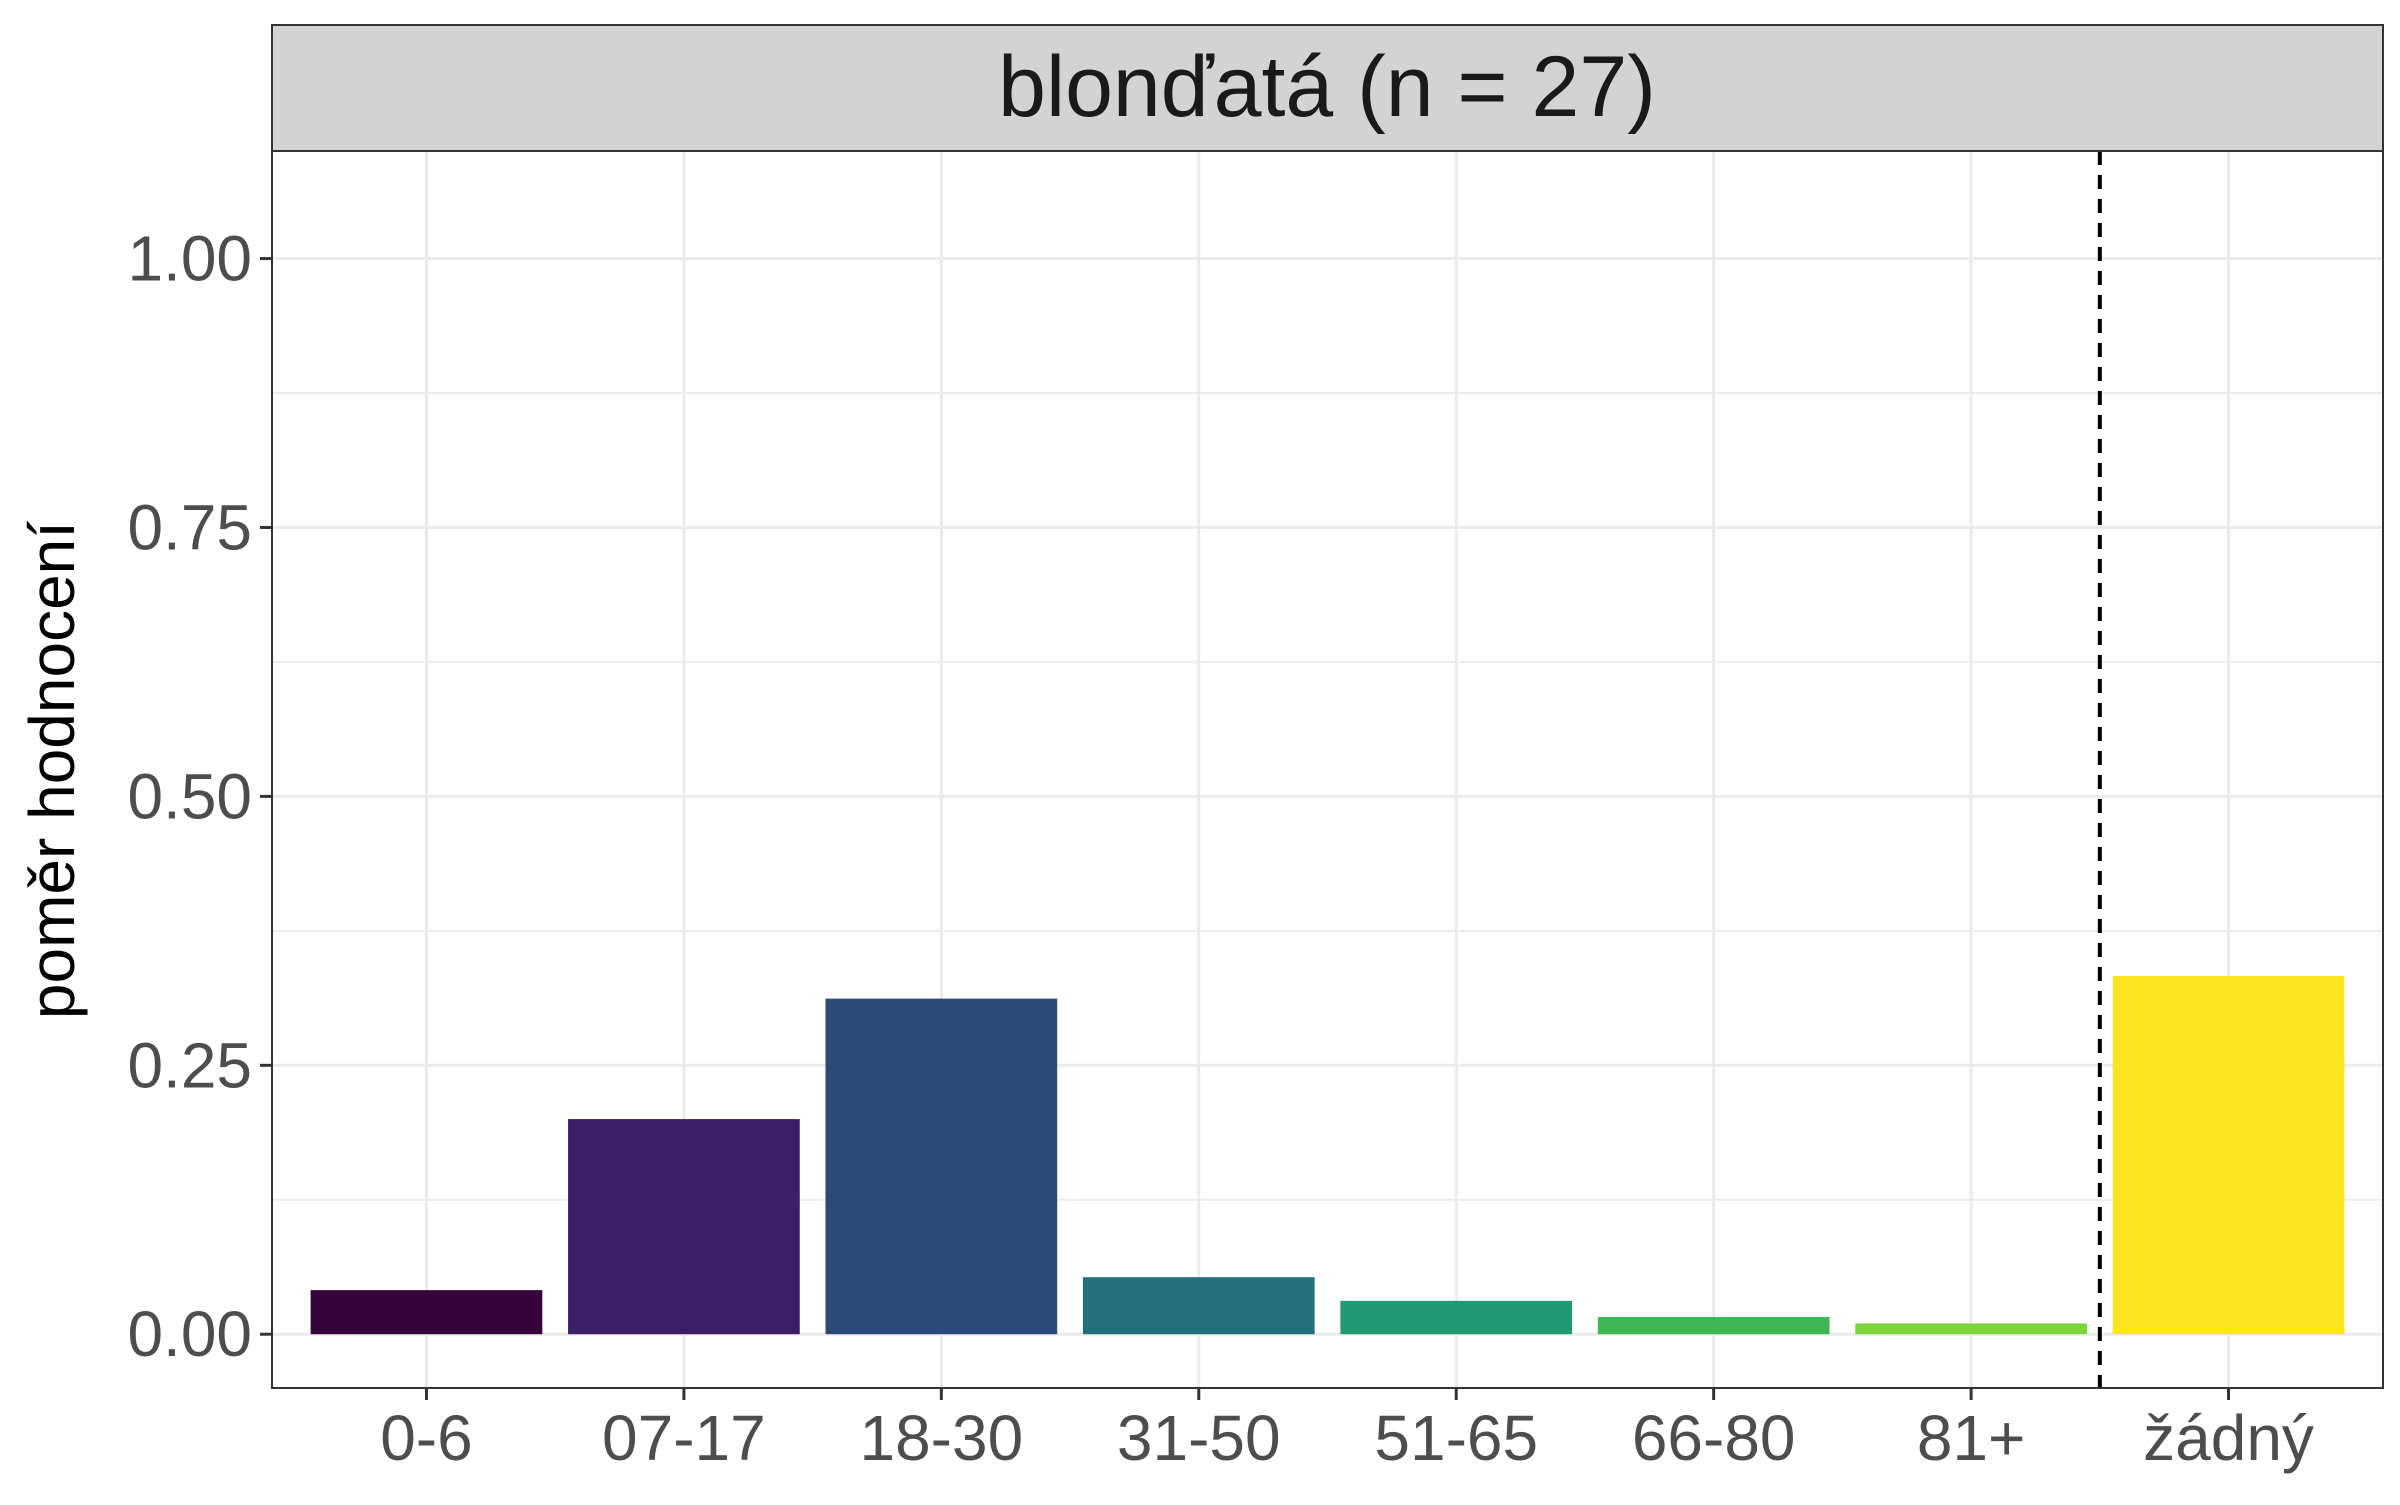  Describe the element at coordinates (189, 259) in the screenshot. I see `y-tick-label: 1.00` at that location.